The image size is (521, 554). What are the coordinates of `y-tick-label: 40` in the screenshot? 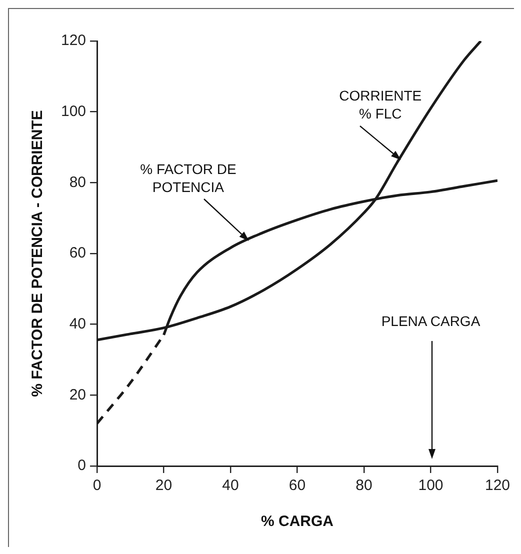 It's located at (77, 323).